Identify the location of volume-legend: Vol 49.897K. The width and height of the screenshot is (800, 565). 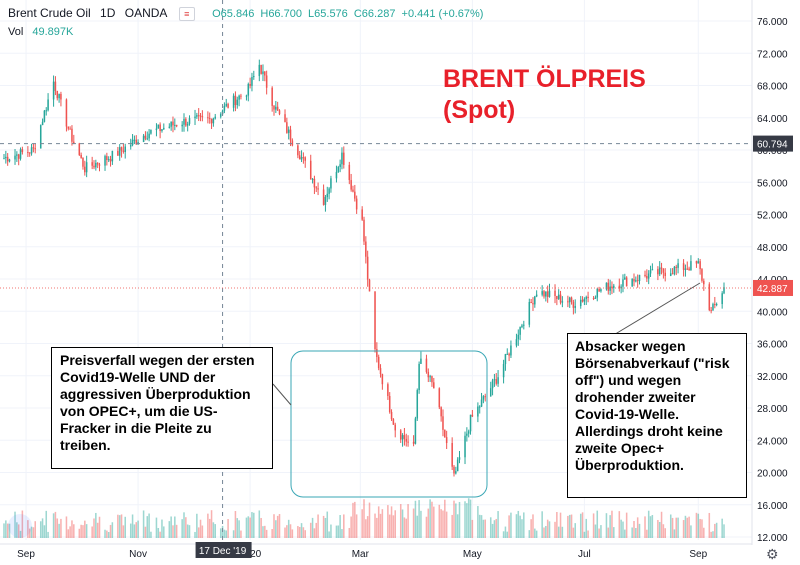
(40, 32).